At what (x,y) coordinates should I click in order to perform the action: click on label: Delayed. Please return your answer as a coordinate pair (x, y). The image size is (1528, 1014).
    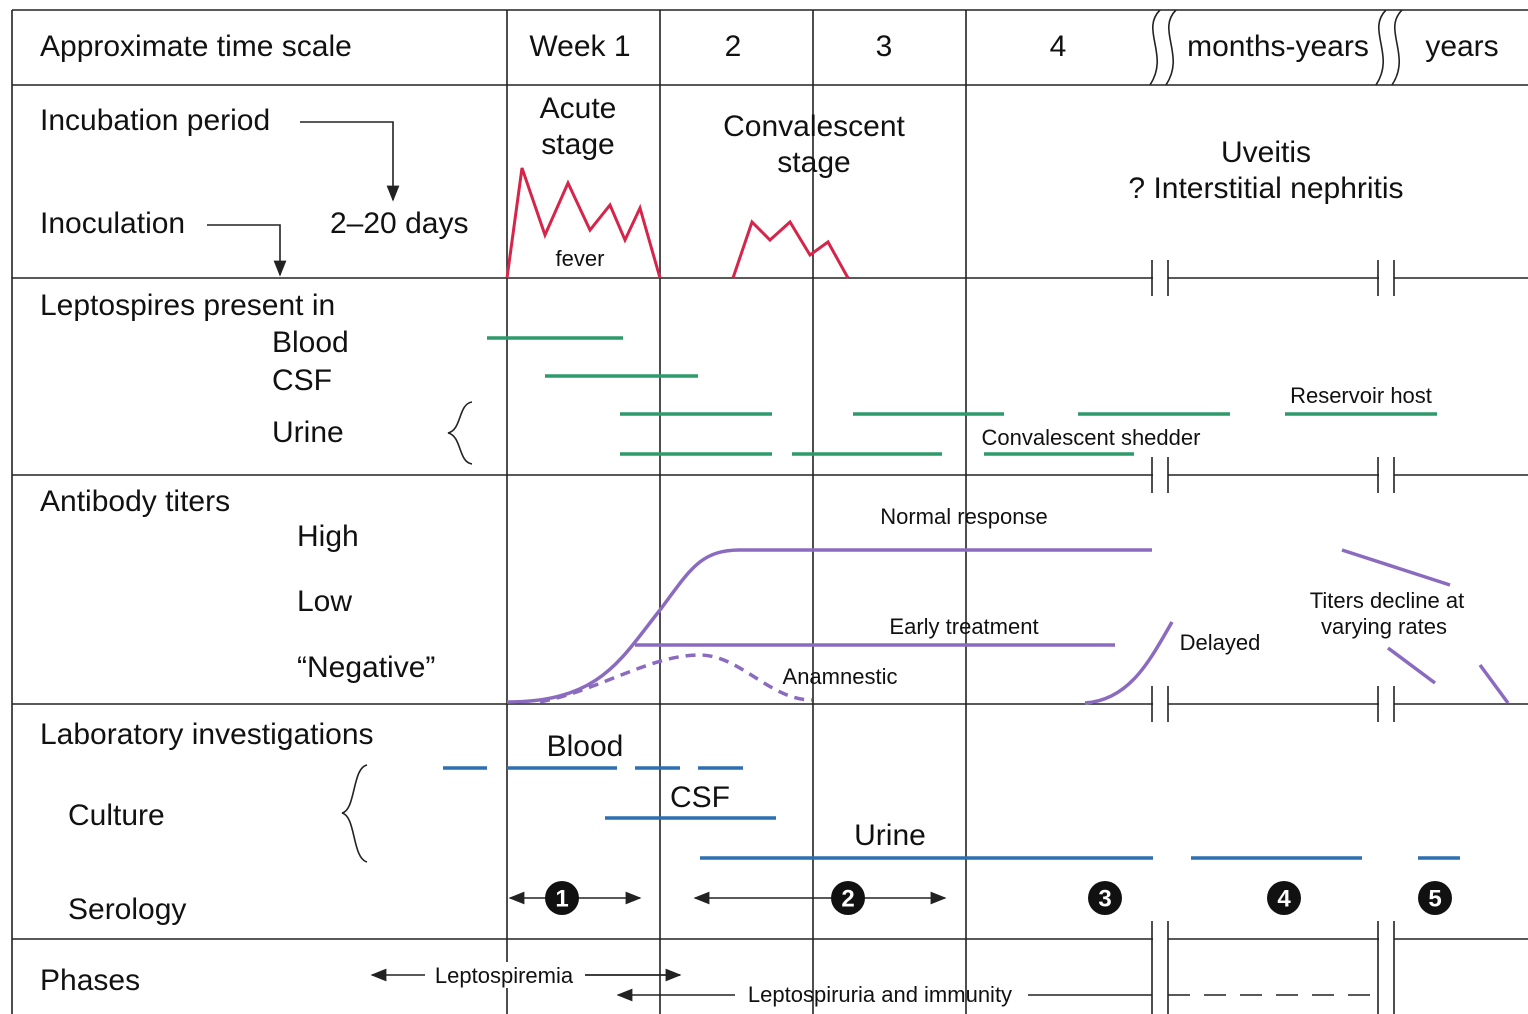
    Looking at the image, I should click on (1220, 642).